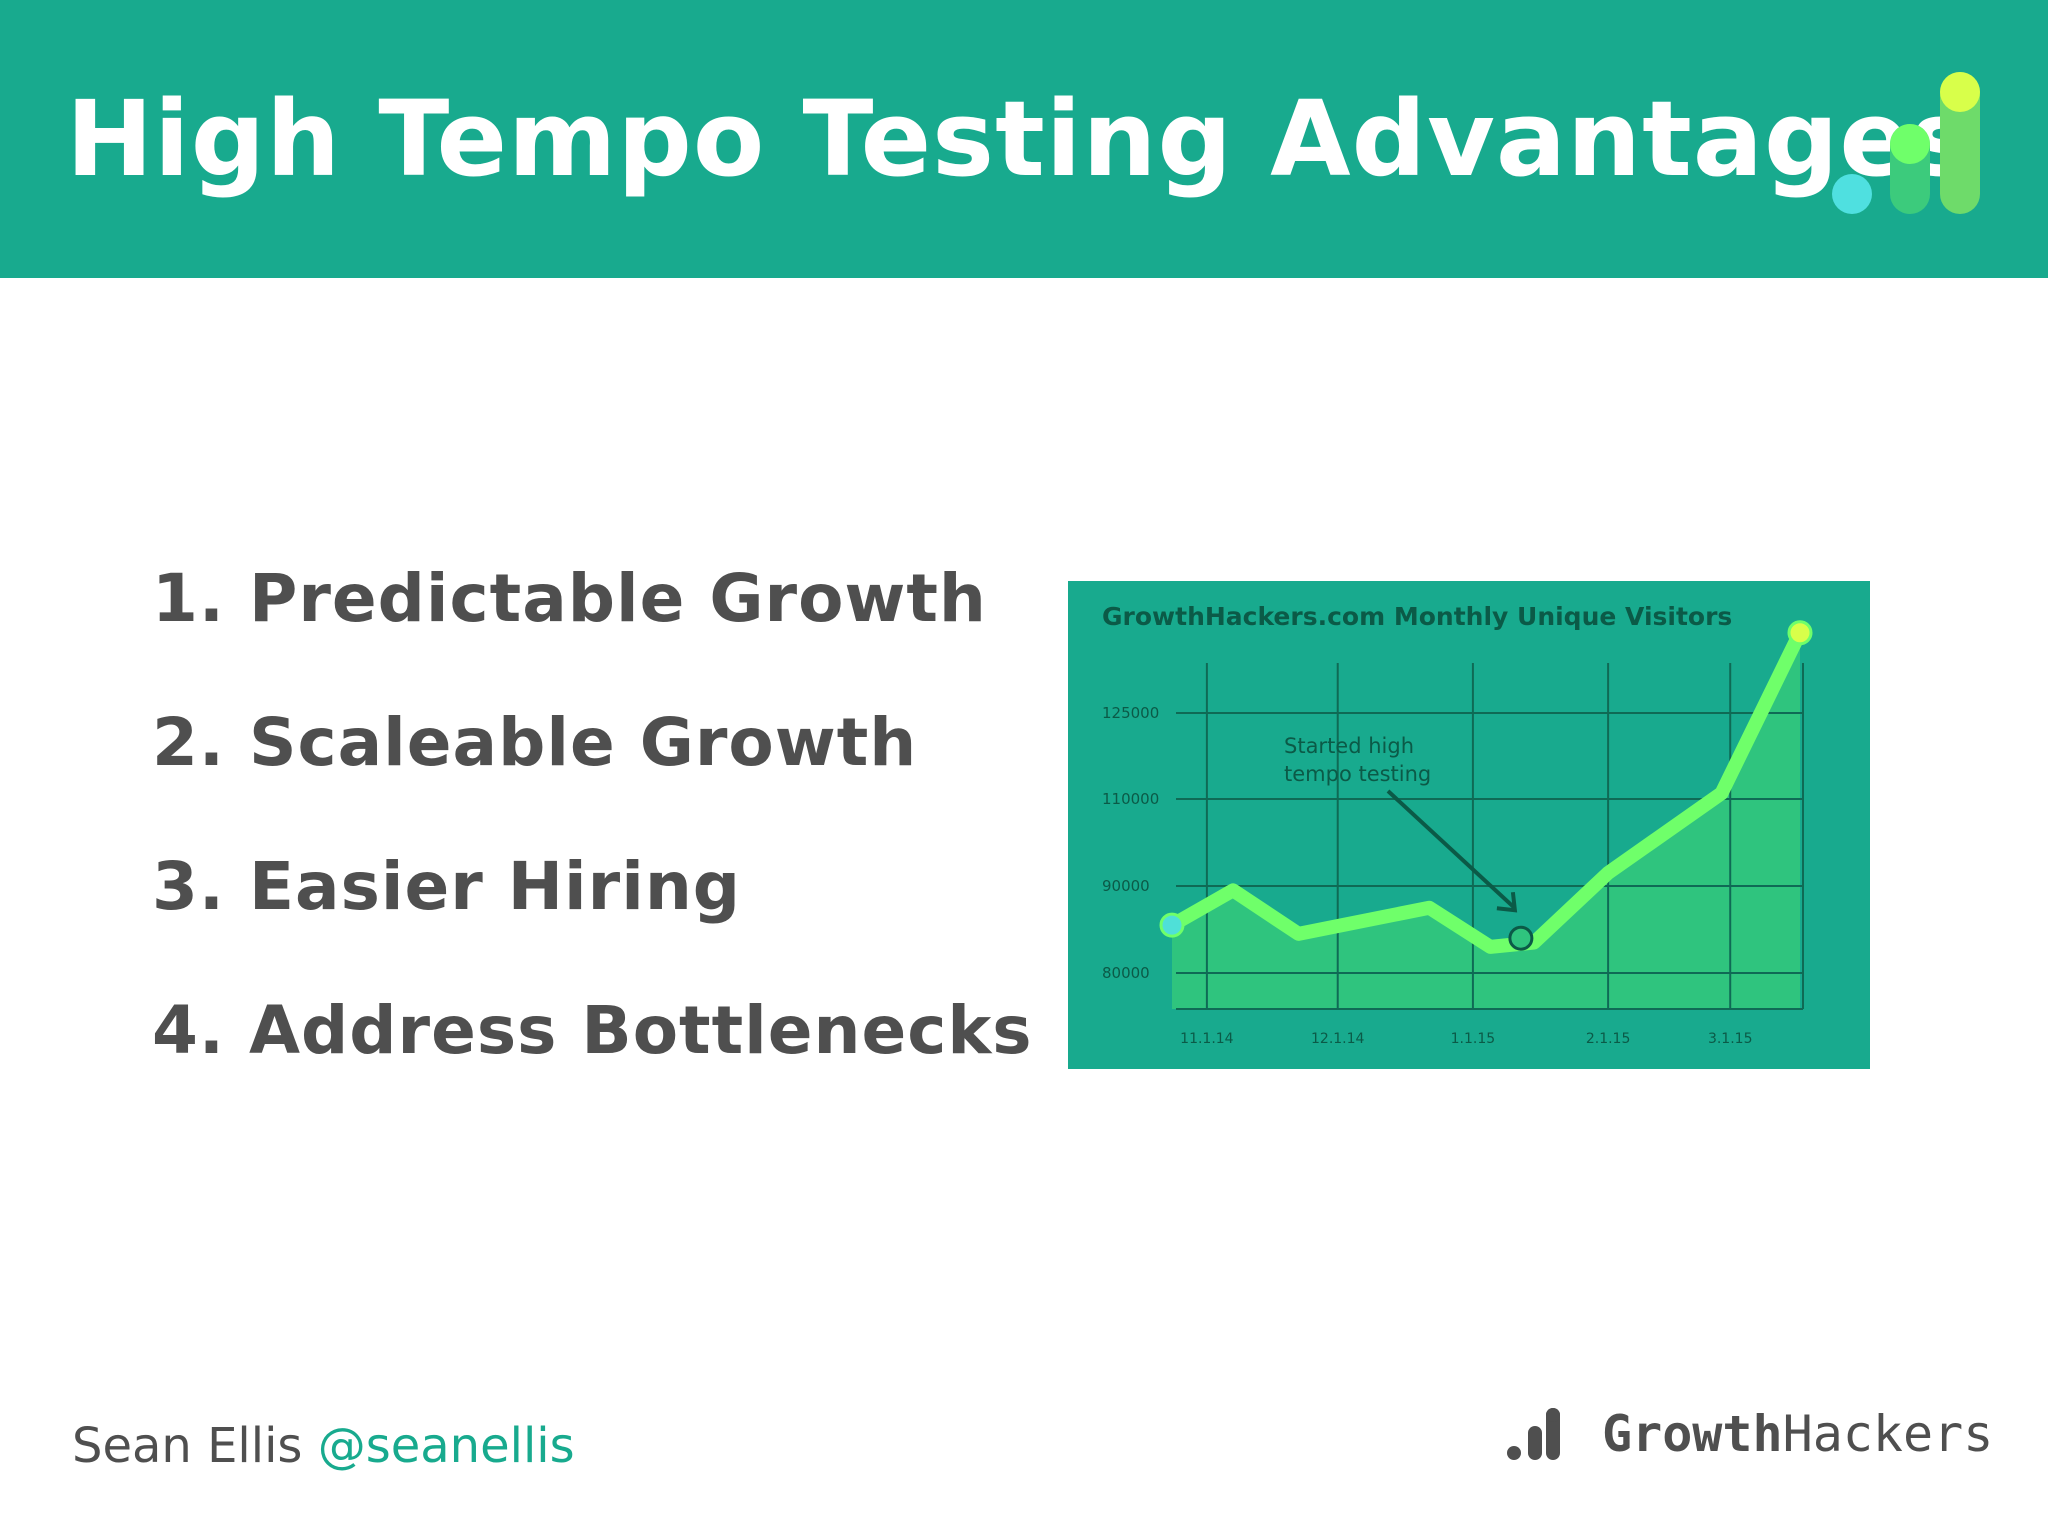  I want to click on x-tick-label: 11.1.14, so click(1207, 1039).